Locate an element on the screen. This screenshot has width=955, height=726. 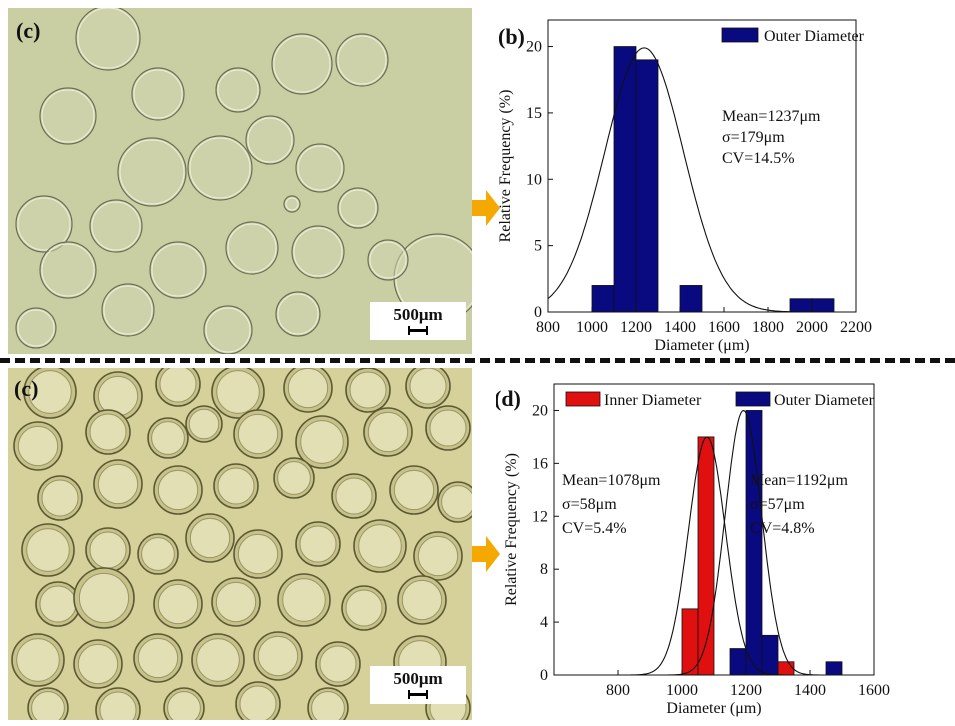
panel-label-b: (b) is located at coordinates (511, 36).